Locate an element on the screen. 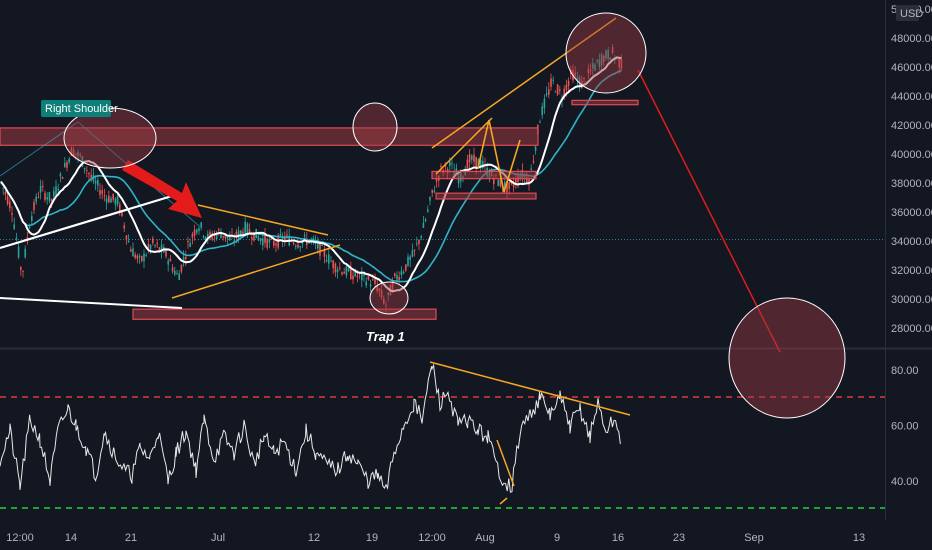 The image size is (932, 550). zigzag-line is located at coordinates (499, 156).